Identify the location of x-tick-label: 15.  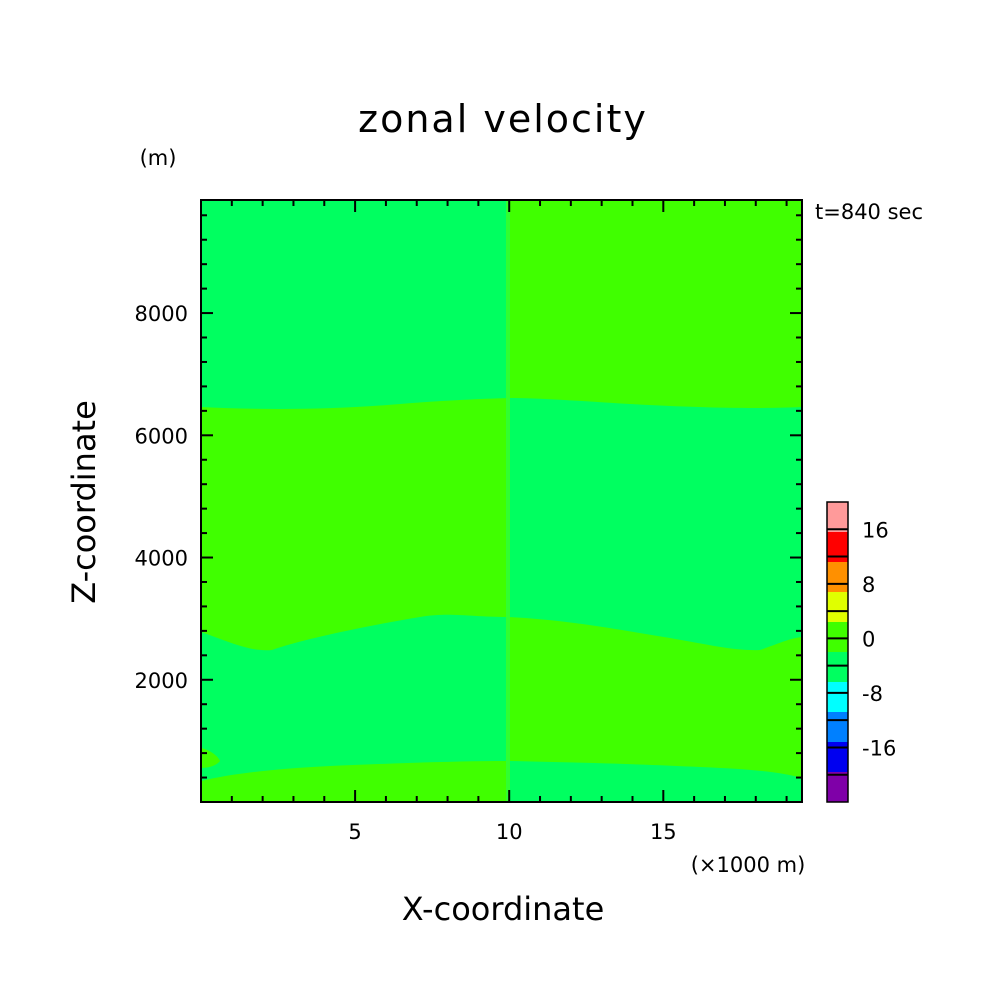
(663, 832).